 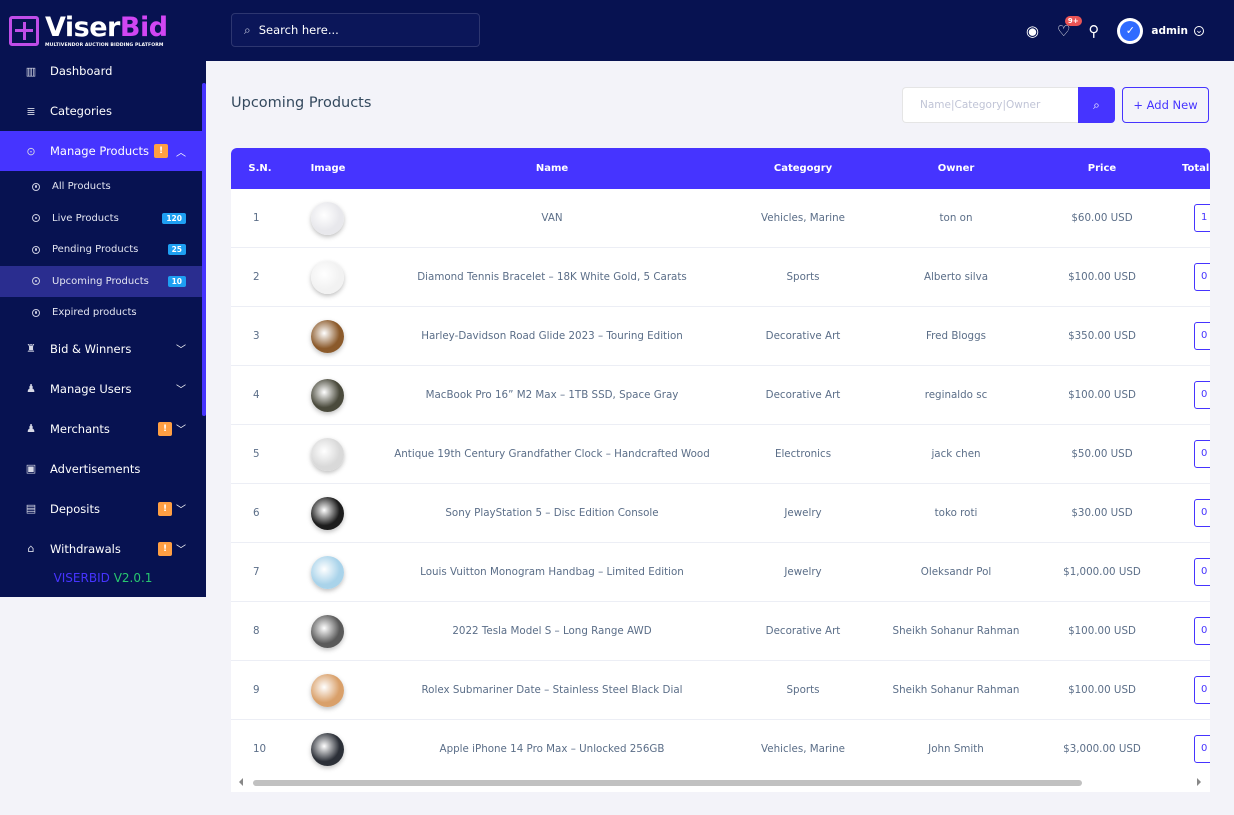 I want to click on table-row: 1 VAN Vehicles, Marine ton on $60.00 USD 1, so click(x=720, y=218).